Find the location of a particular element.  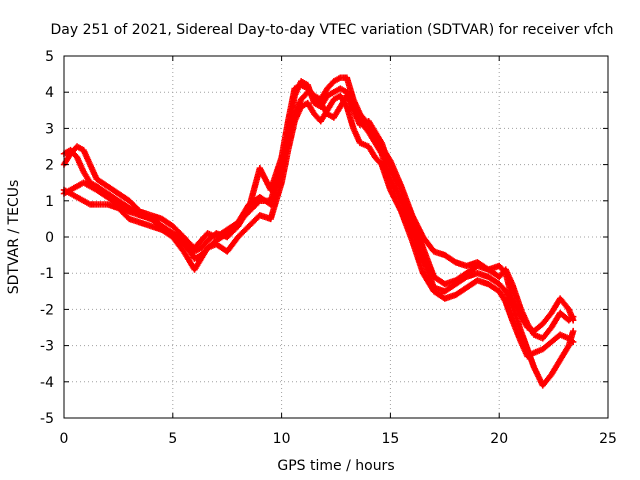

x-tick-label: 0 is located at coordinates (64, 439).